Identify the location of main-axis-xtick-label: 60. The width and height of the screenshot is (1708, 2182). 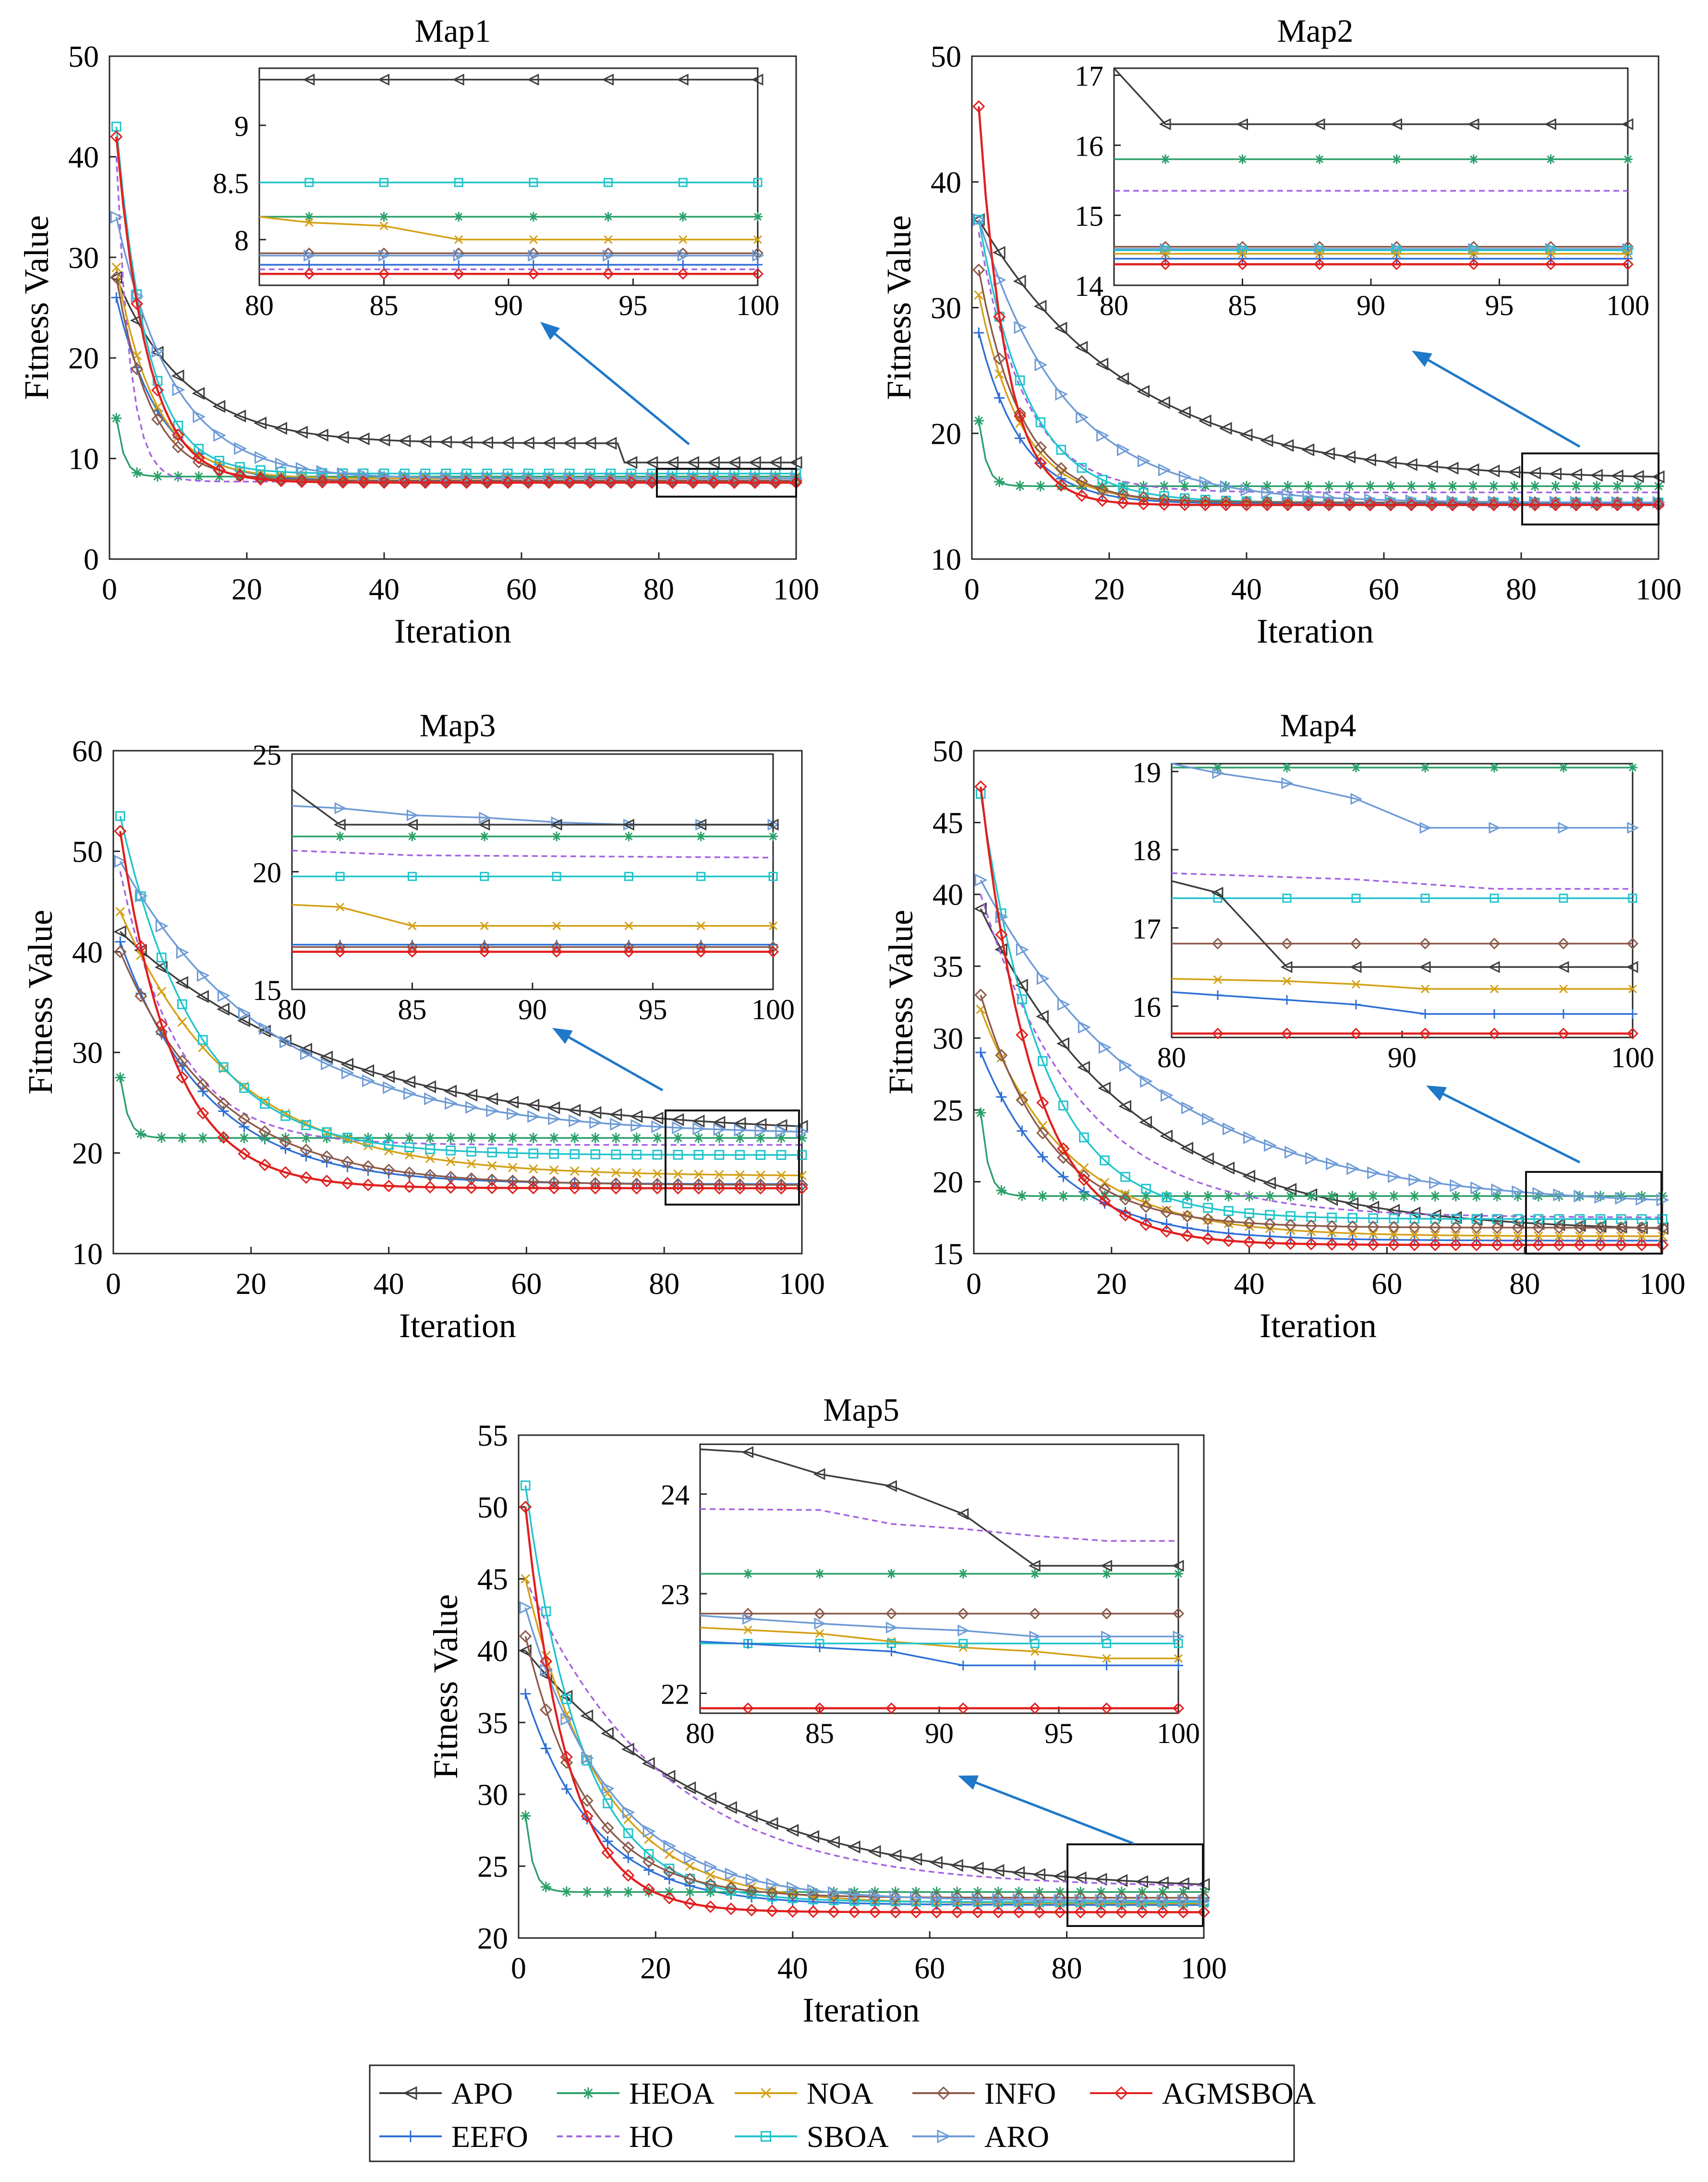
(526, 1284).